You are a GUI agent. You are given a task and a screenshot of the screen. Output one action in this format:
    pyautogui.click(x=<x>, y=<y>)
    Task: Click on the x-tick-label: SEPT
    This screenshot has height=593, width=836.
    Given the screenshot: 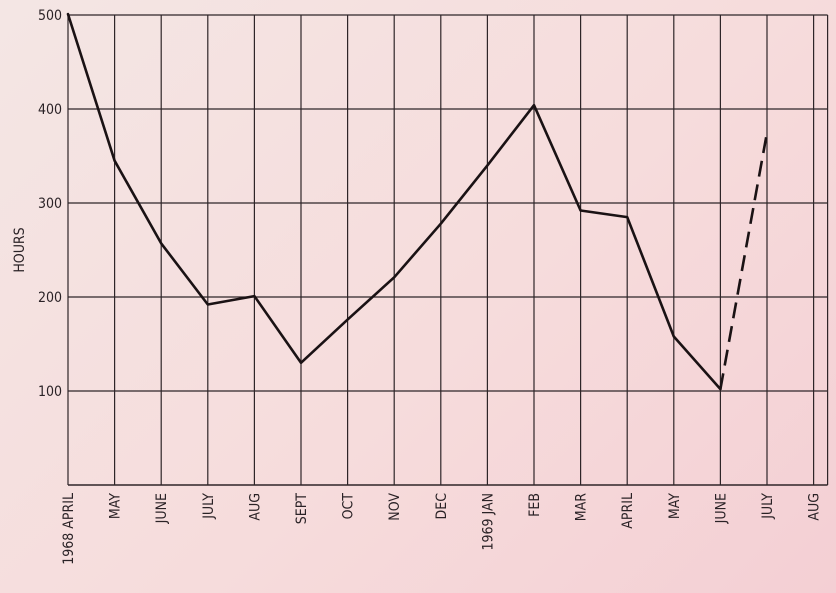 What is the action you would take?
    pyautogui.click(x=302, y=509)
    